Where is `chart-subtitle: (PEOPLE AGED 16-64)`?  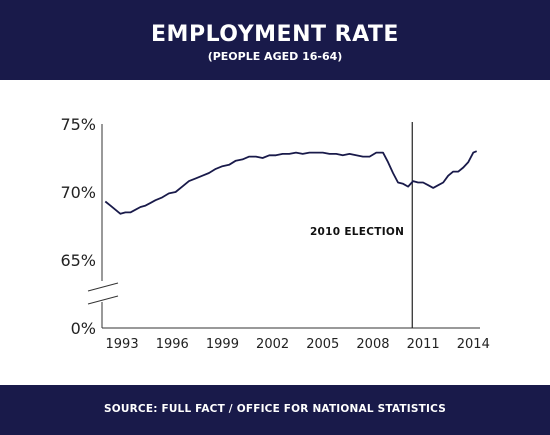
chart-subtitle: (PEOPLE AGED 16-64) is located at coordinates (275, 56).